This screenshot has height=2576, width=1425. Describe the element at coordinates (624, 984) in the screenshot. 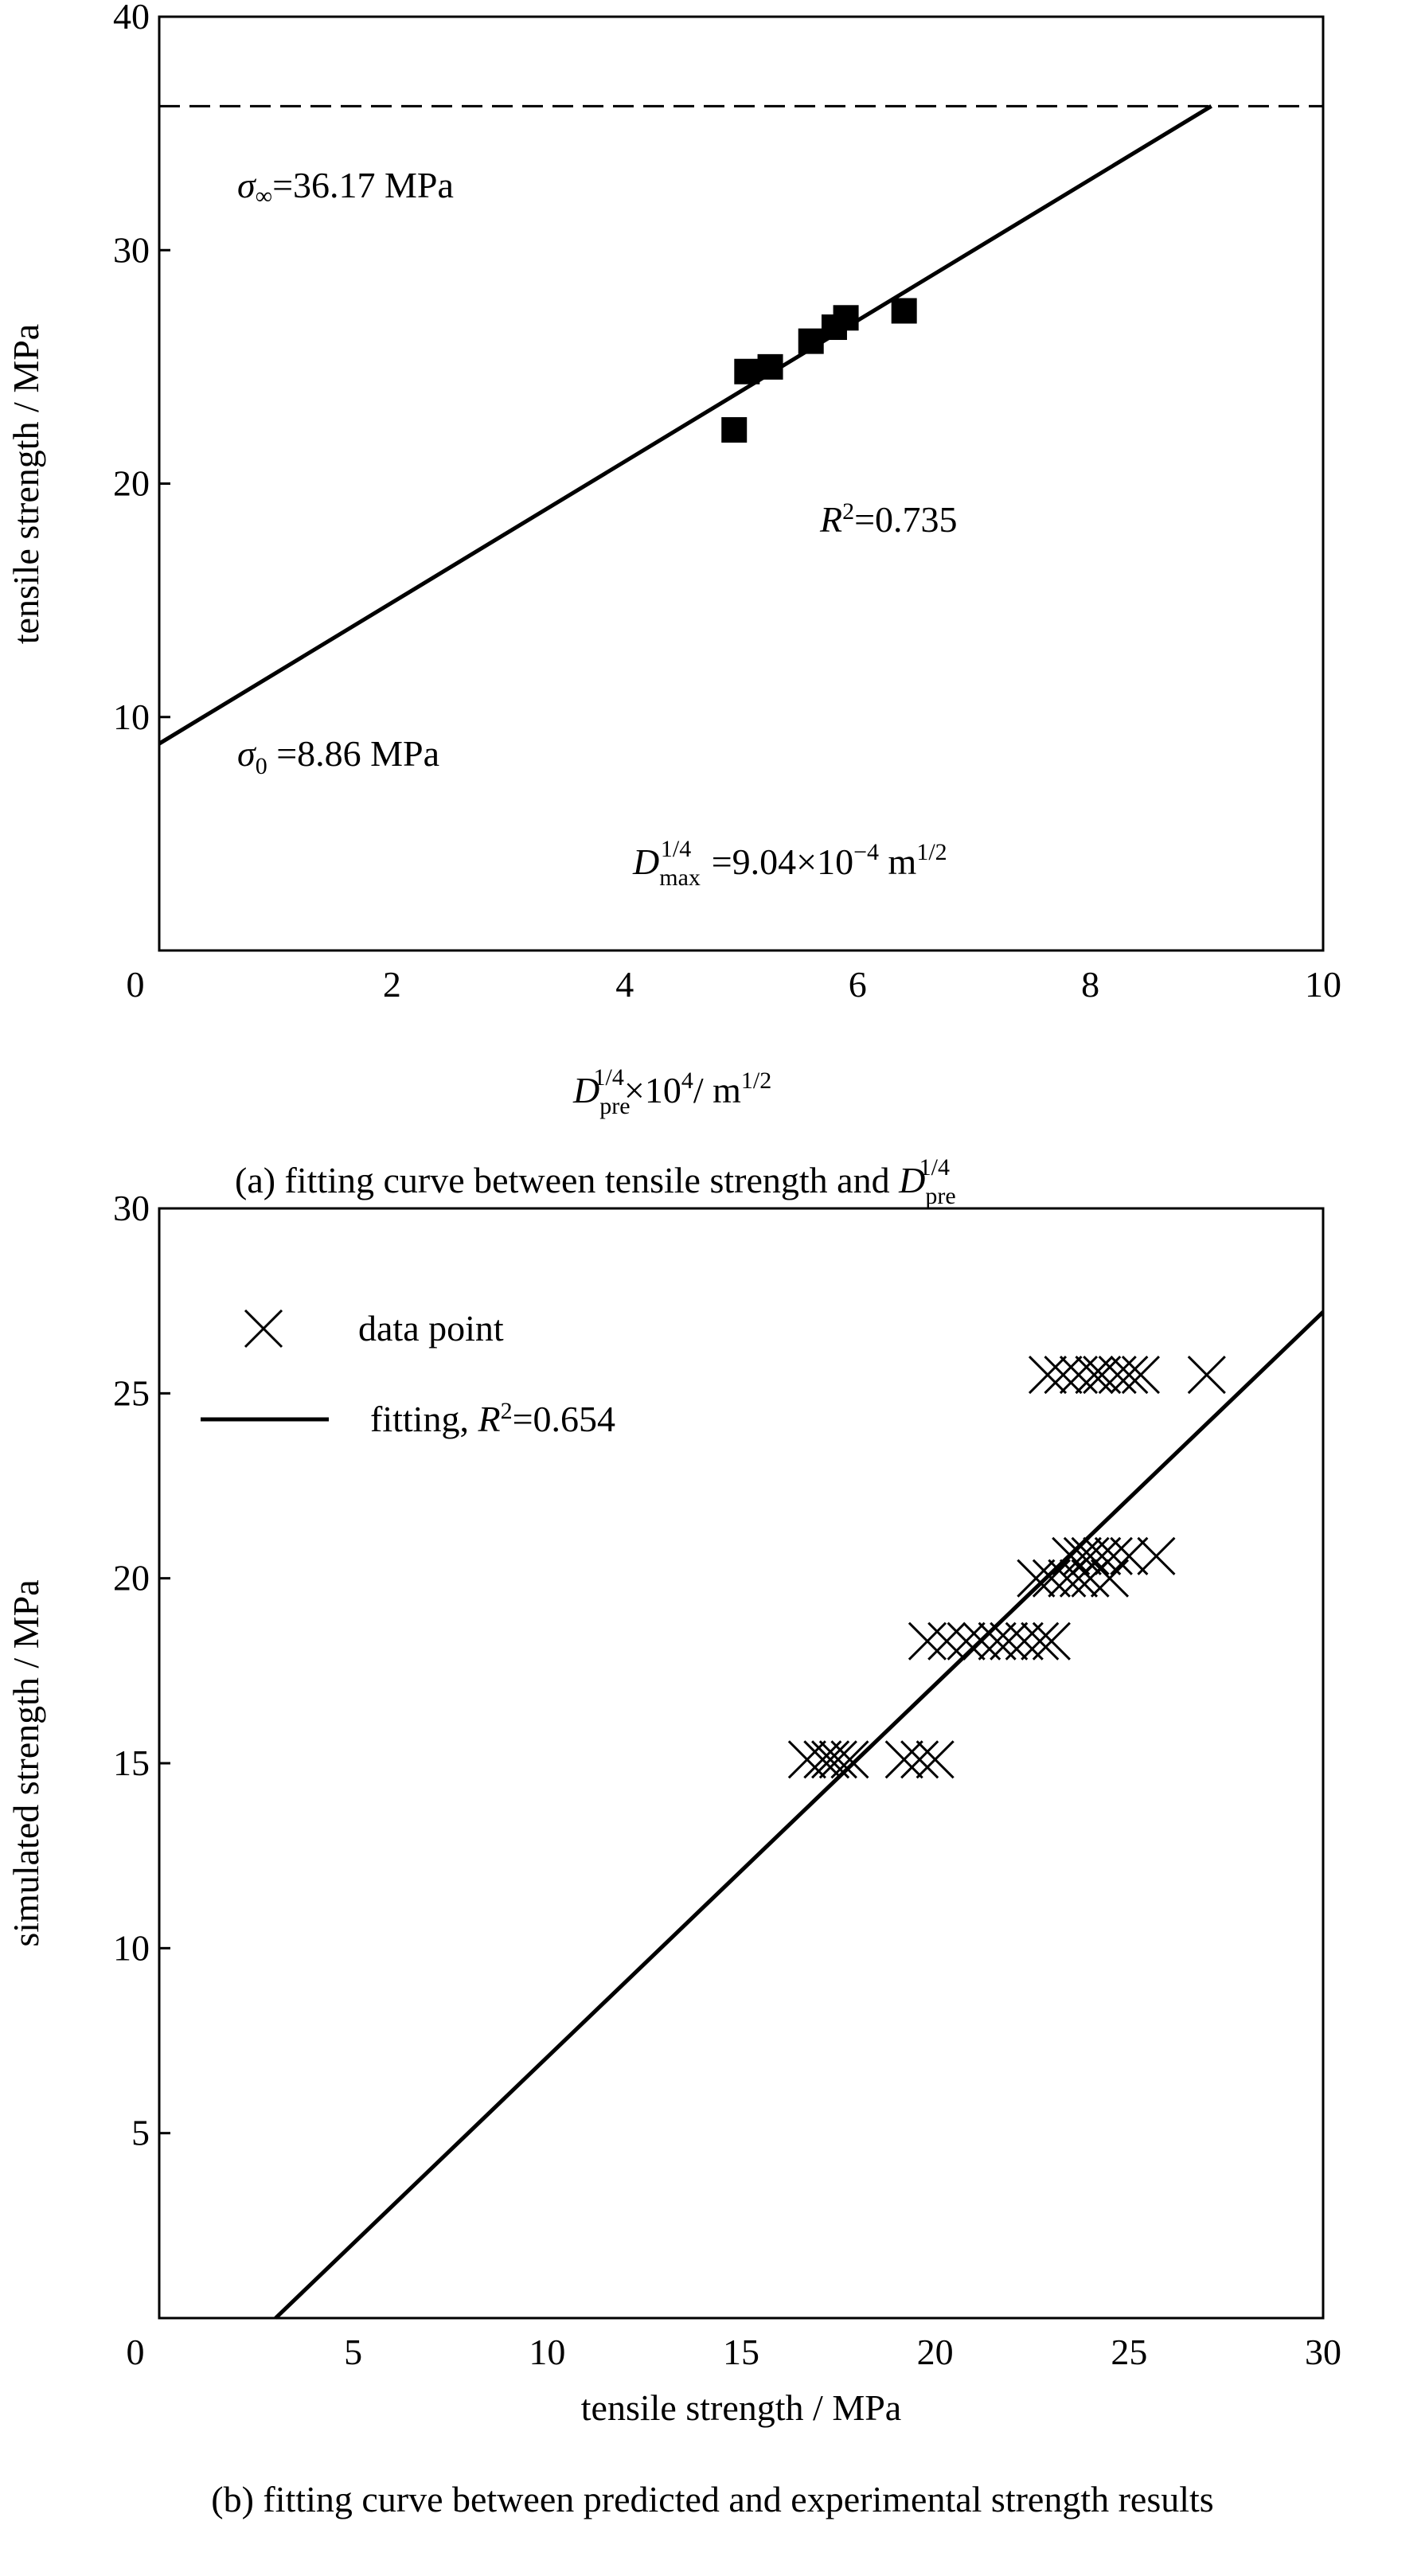

I see `x-tick-label: 4` at that location.